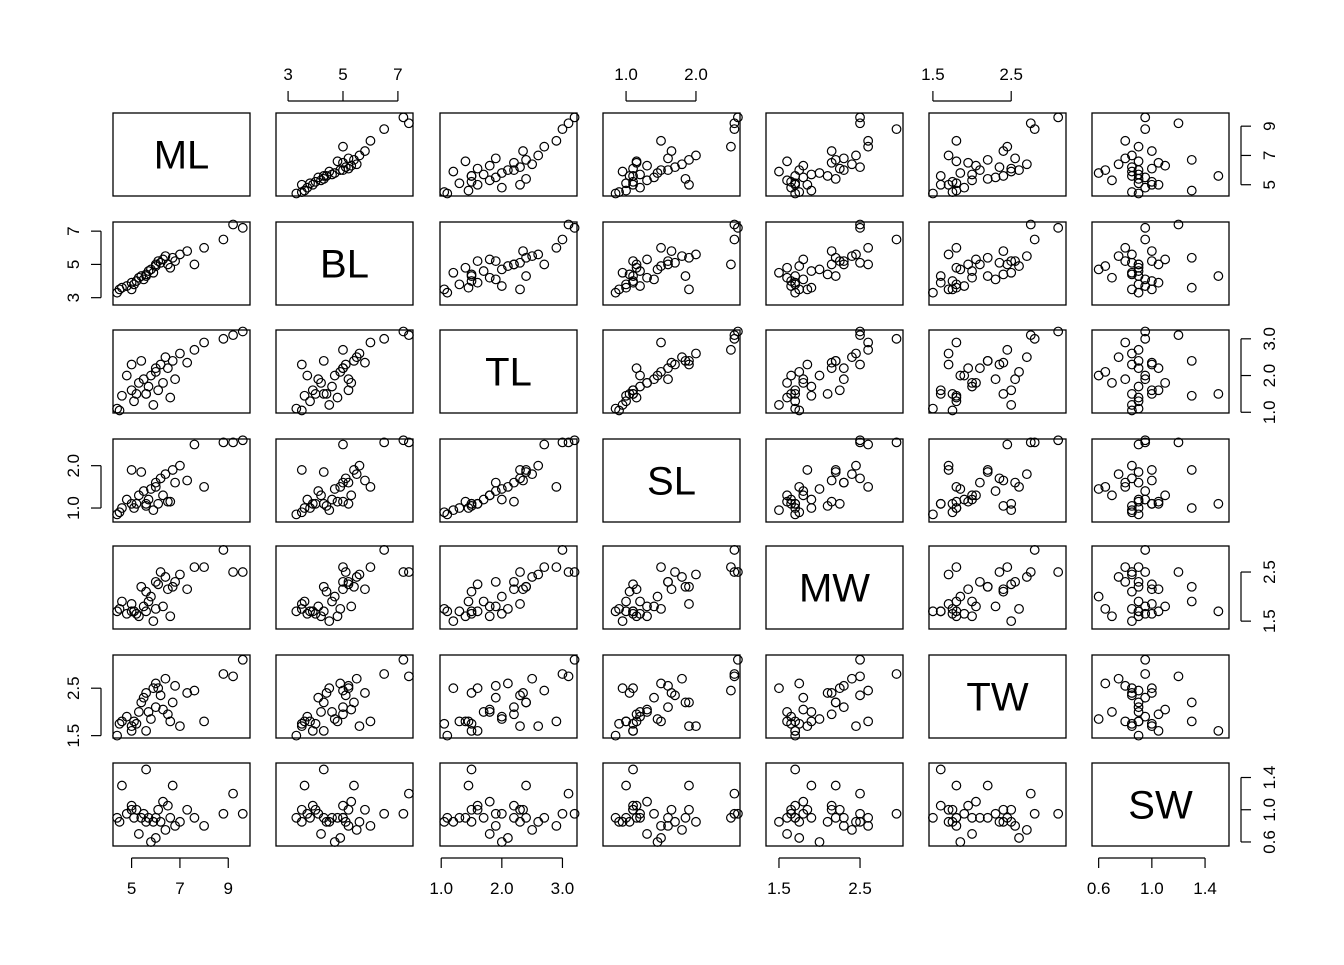  What do you see at coordinates (508, 373) in the screenshot?
I see `variable-label: TL` at bounding box center [508, 373].